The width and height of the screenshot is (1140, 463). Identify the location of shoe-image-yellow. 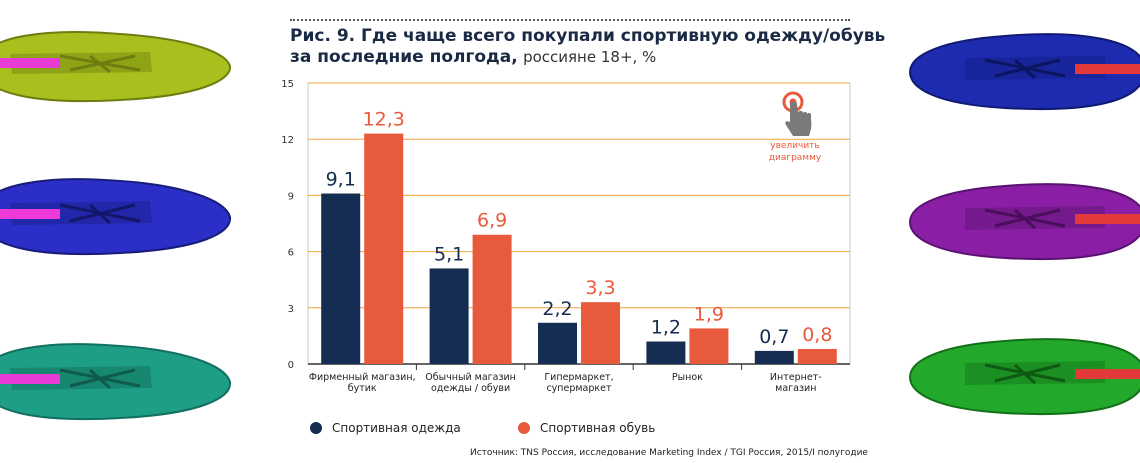
(116, 67).